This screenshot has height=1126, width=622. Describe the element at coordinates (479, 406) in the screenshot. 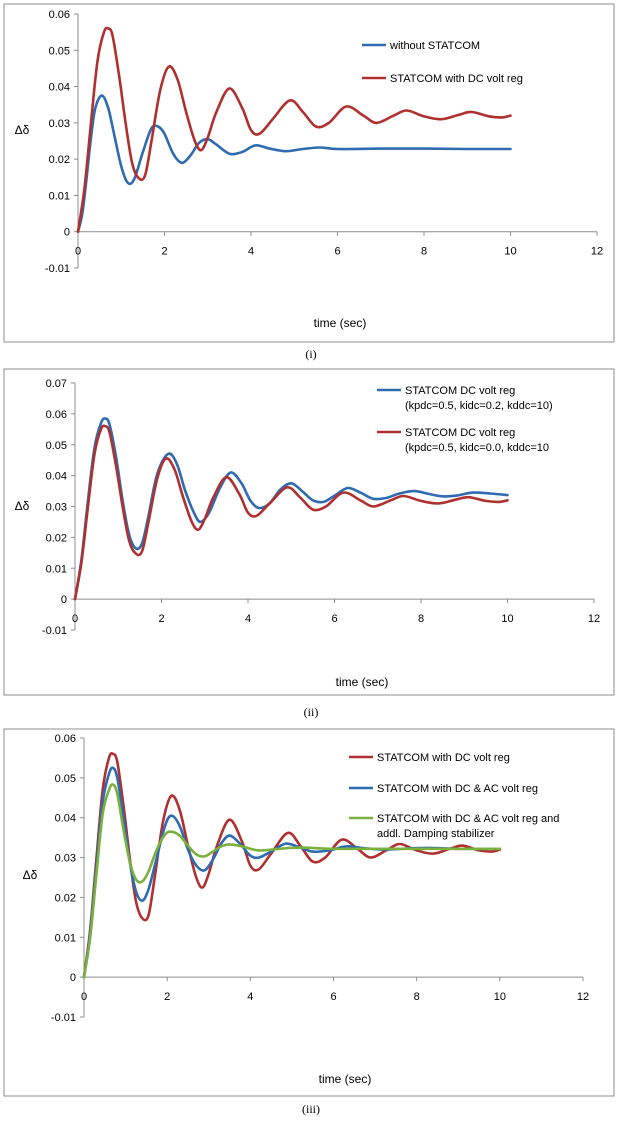

I see `legend-sublabel-1: (kpdc=0.5, kidc=0.2, kddc=10)` at that location.